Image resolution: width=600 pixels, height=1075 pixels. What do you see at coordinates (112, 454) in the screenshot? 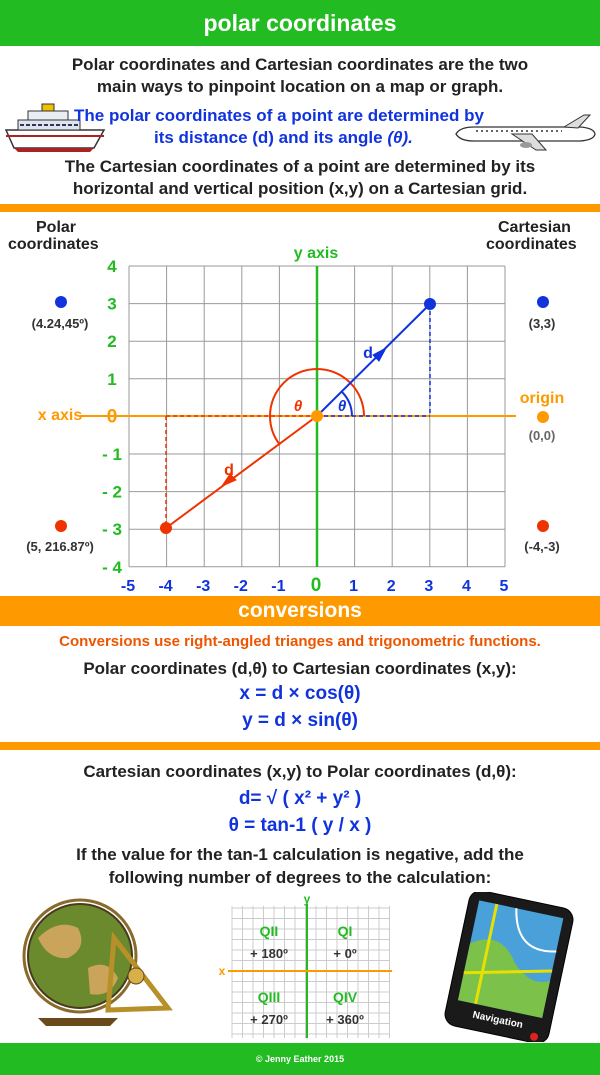
I see `y-tick-label: - 1` at bounding box center [112, 454].